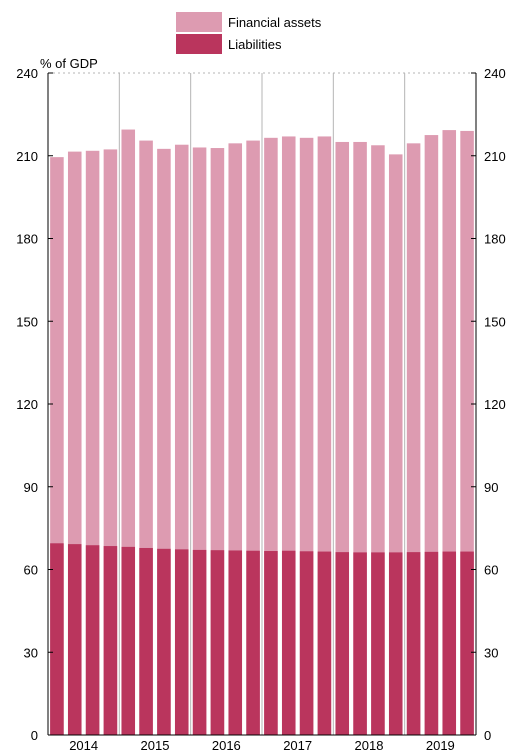 This screenshot has width=513, height=752. I want to click on left-y-tick-label: 180, so click(27, 239).